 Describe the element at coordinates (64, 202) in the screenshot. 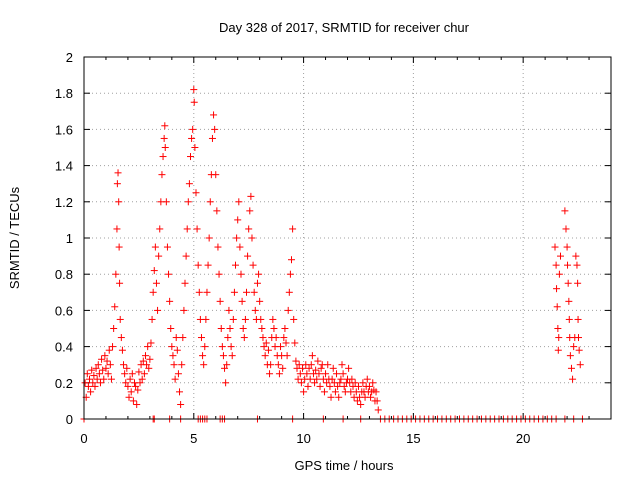

I see `y-tick-label: 1.2` at that location.